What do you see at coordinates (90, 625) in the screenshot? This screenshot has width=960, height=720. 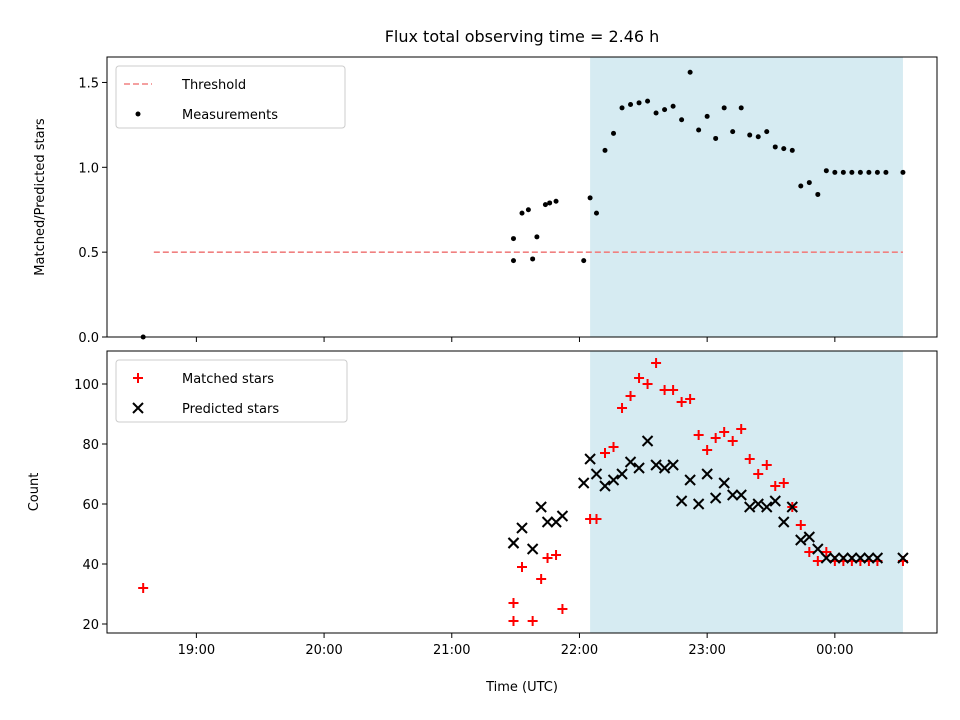 I see `bottom-y-tick-label: 20` at bounding box center [90, 625].